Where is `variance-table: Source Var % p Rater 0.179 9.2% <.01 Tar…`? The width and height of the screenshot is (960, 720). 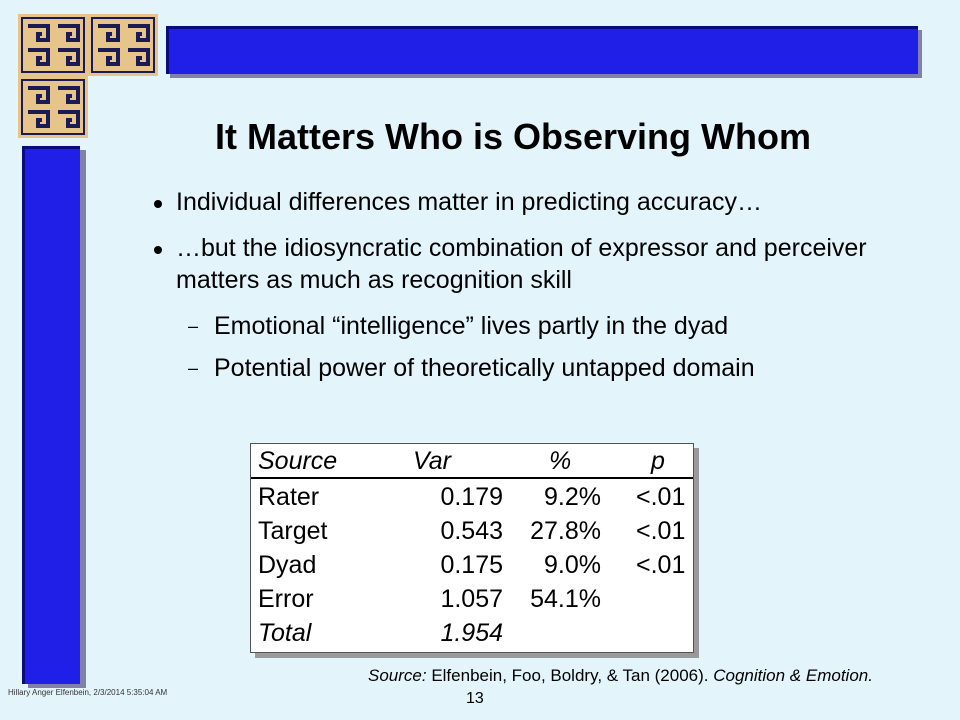
variance-table: Source Var % p Rater 0.179 9.2% <.01 Tar… is located at coordinates (472, 548).